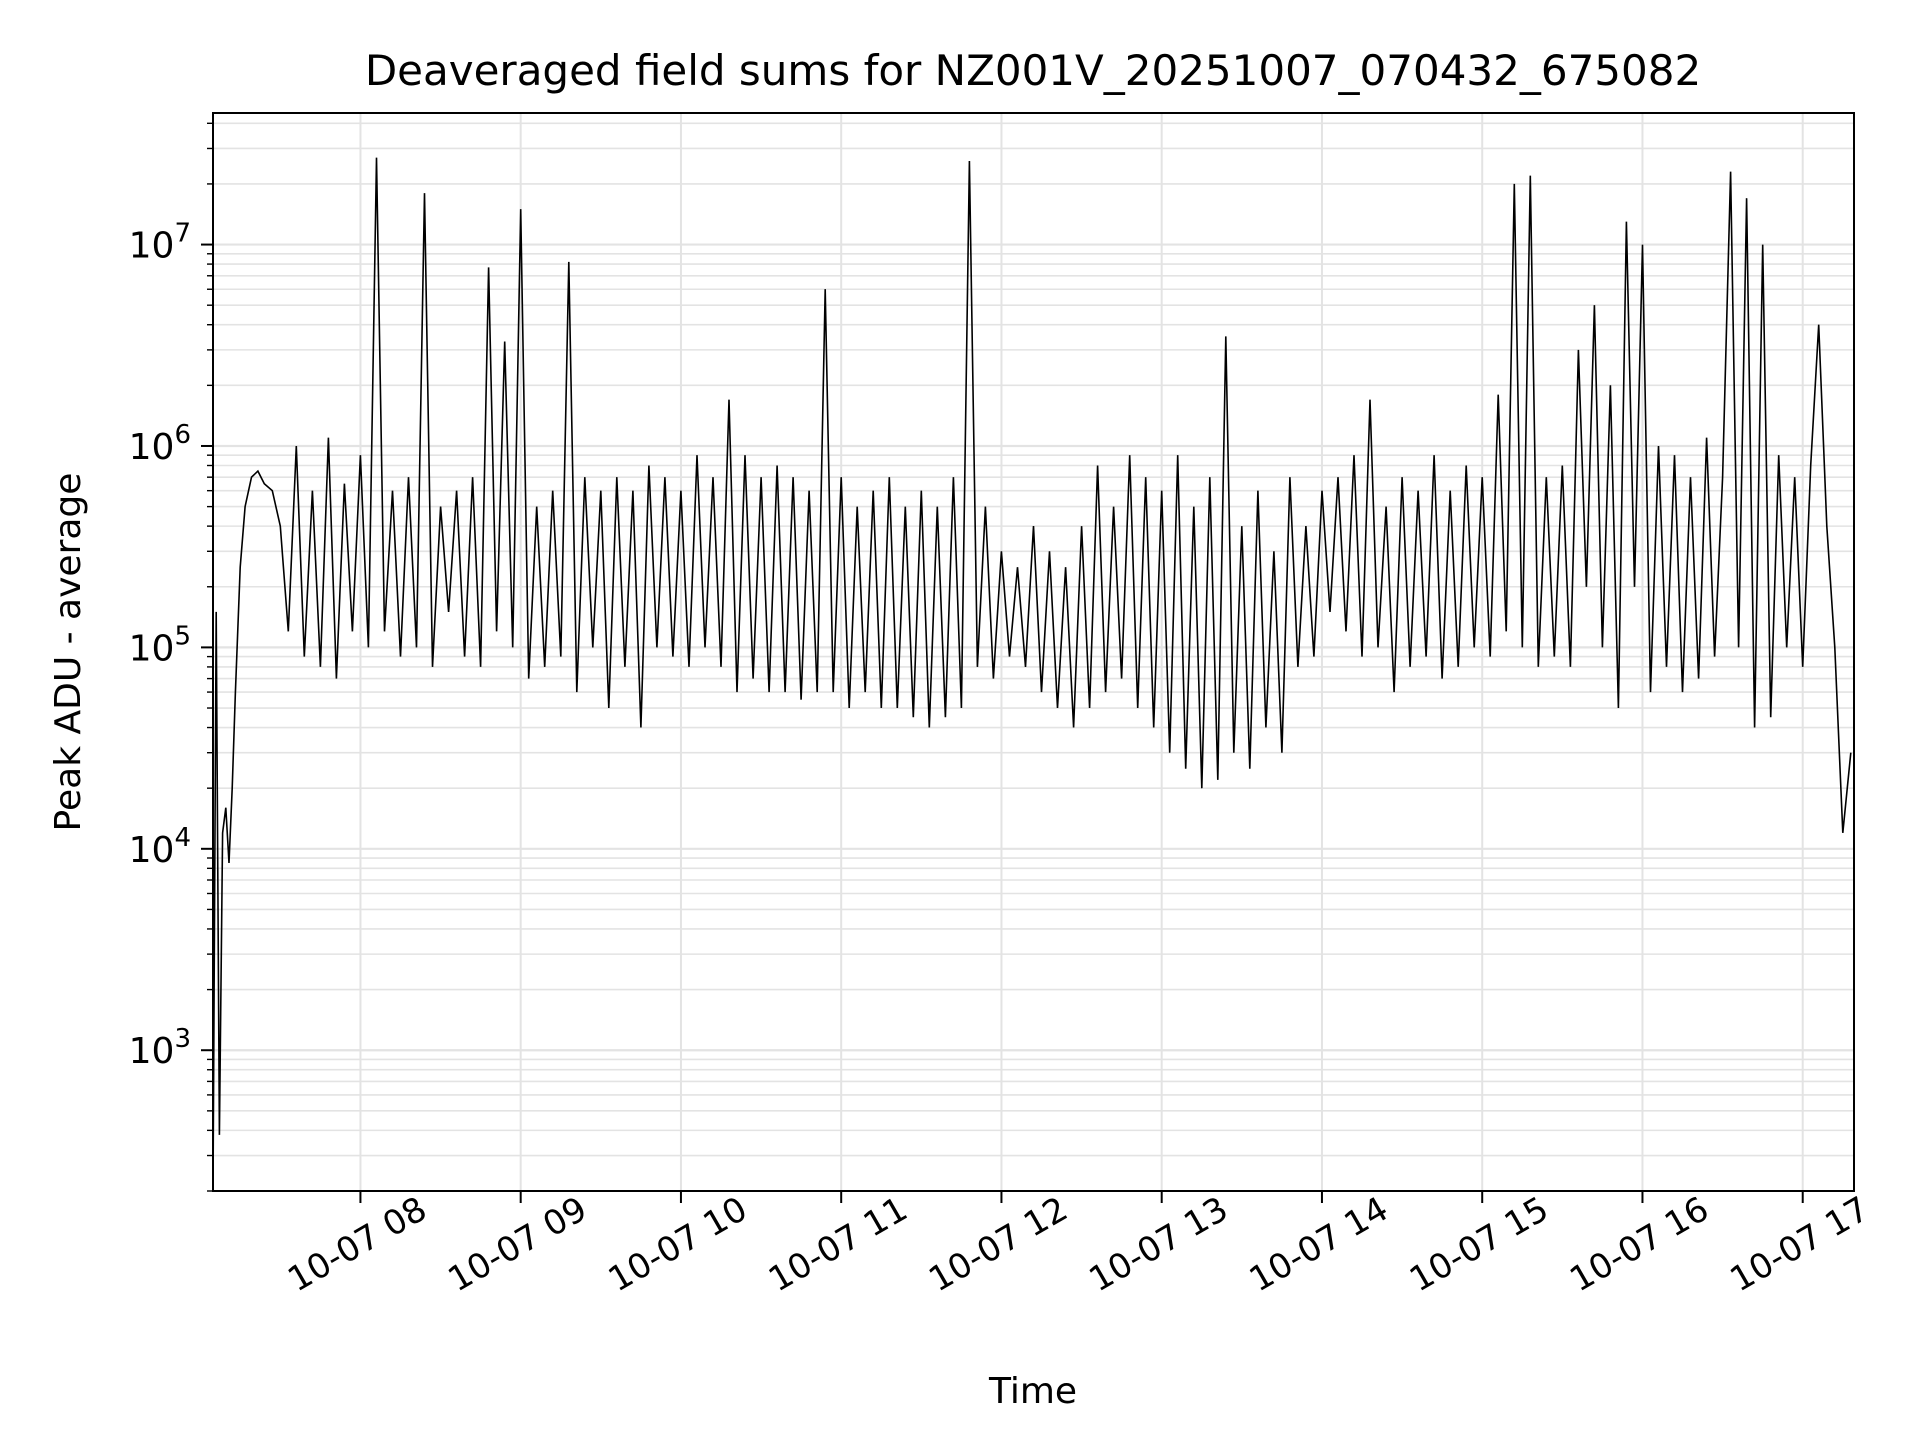 This screenshot has width=1920, height=1440. Describe the element at coordinates (160, 847) in the screenshot. I see `y-tick-label: 10⁴` at that location.